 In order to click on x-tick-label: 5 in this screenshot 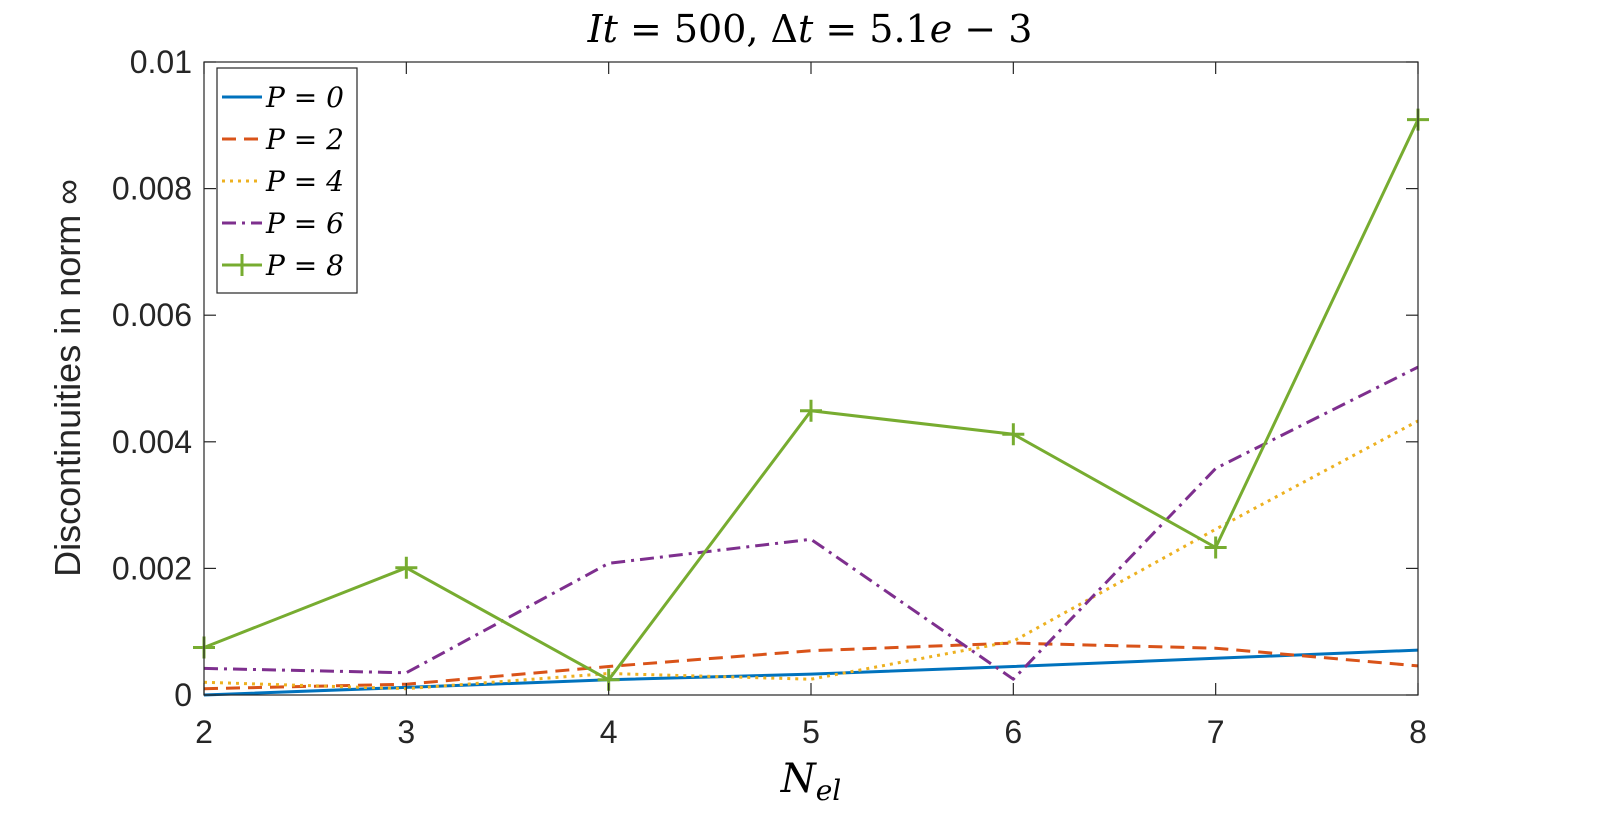, I will do `click(811, 732)`.